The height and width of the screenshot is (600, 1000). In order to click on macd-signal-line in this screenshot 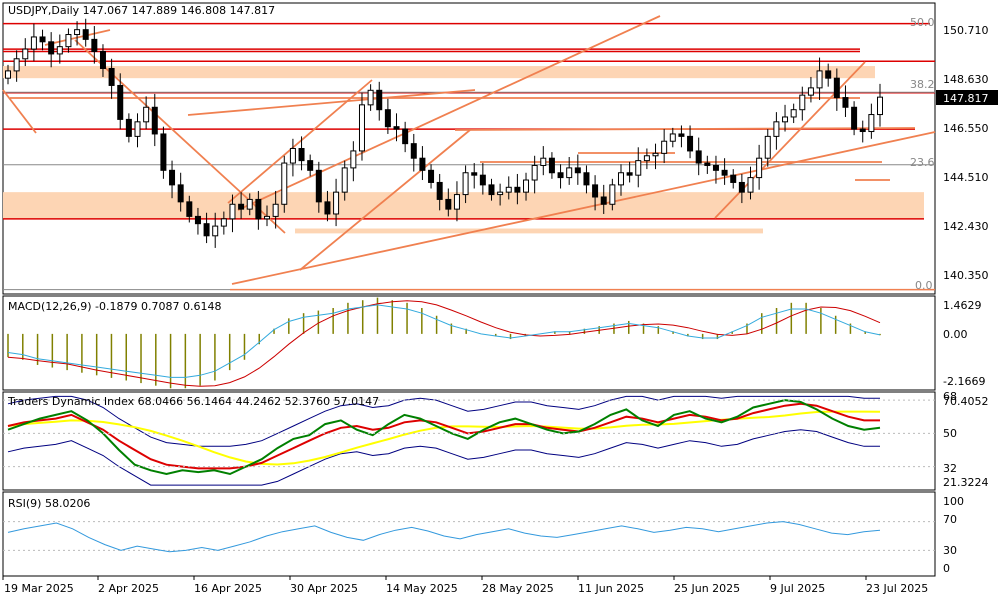, I will do `click(444, 343)`.